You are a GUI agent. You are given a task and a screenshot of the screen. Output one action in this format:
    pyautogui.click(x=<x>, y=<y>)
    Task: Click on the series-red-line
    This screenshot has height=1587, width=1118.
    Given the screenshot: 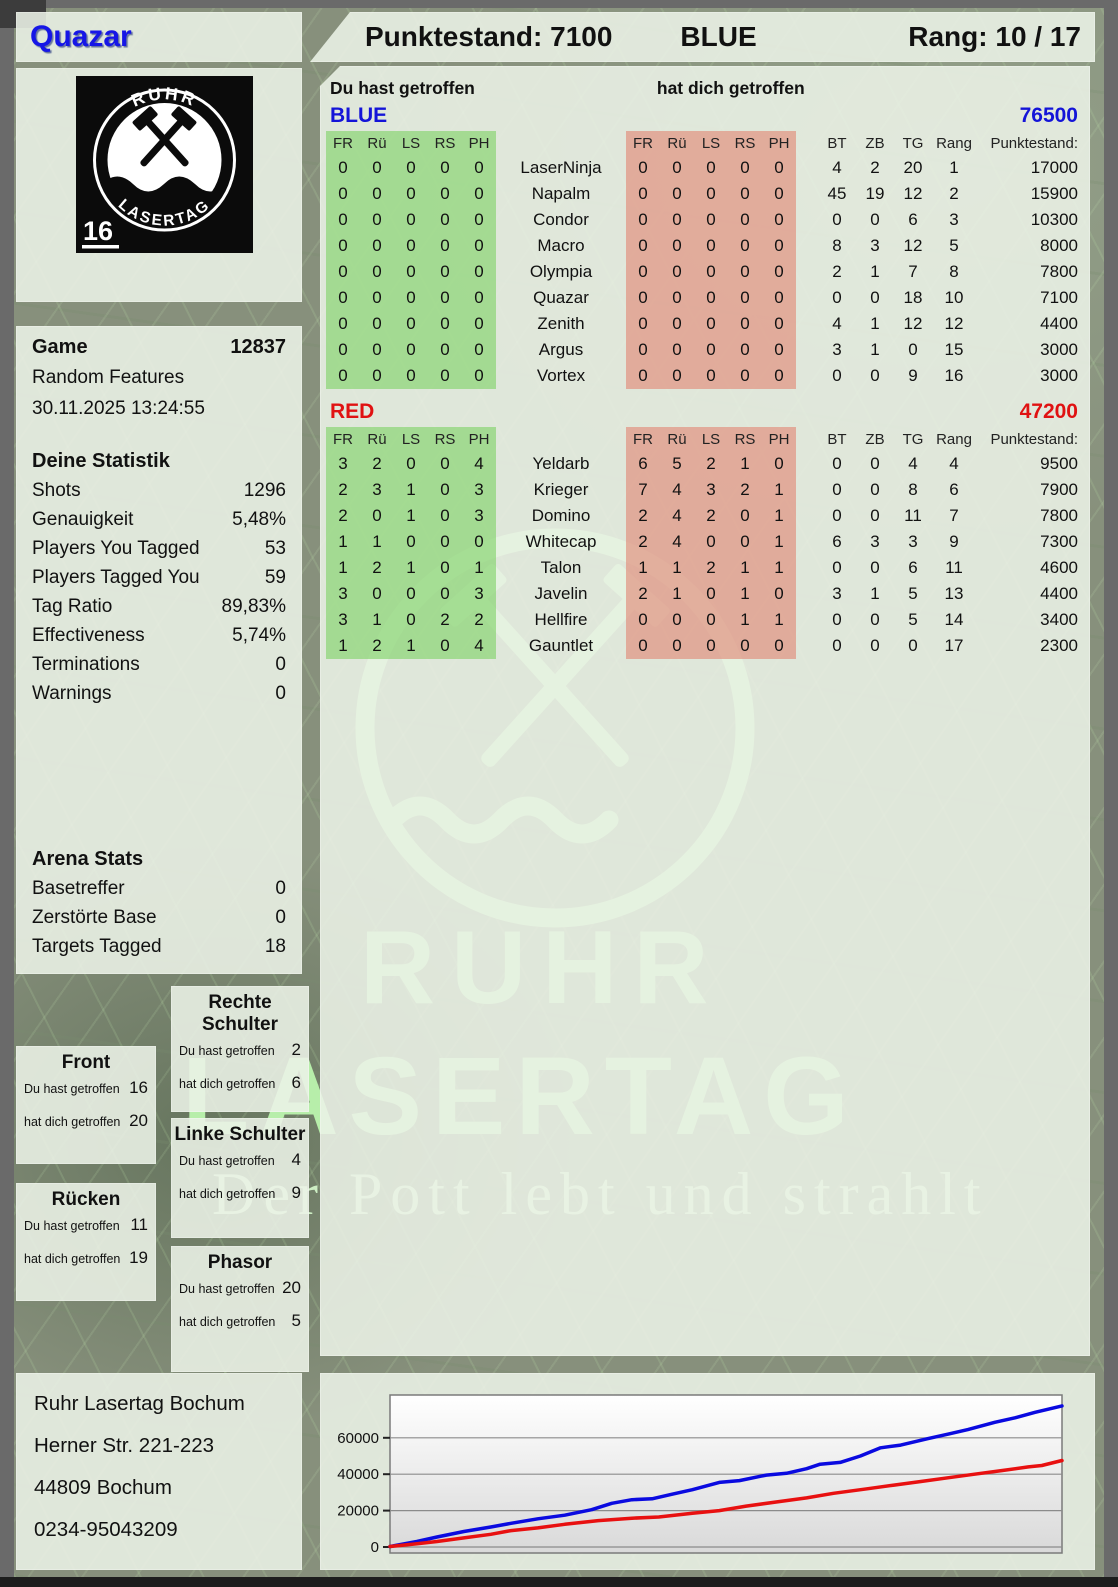 What is the action you would take?
    pyautogui.click(x=726, y=1503)
    